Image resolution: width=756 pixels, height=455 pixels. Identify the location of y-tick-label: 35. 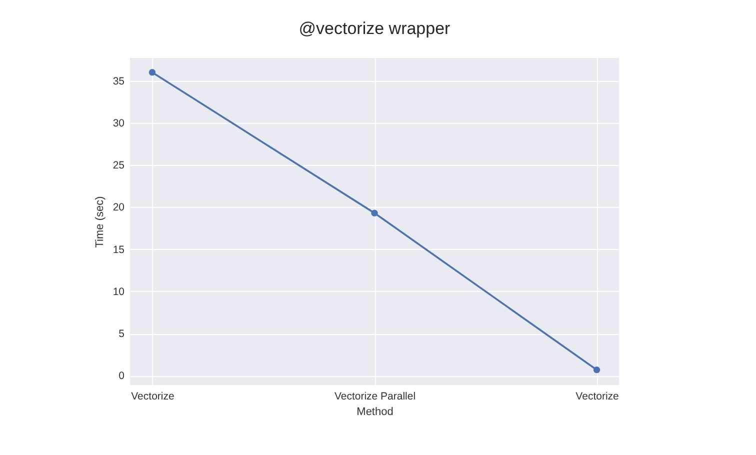
(118, 81).